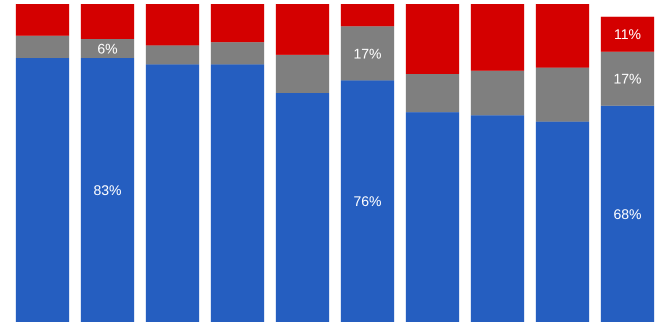  Describe the element at coordinates (627, 34) in the screenshot. I see `data-label: 11%` at that location.